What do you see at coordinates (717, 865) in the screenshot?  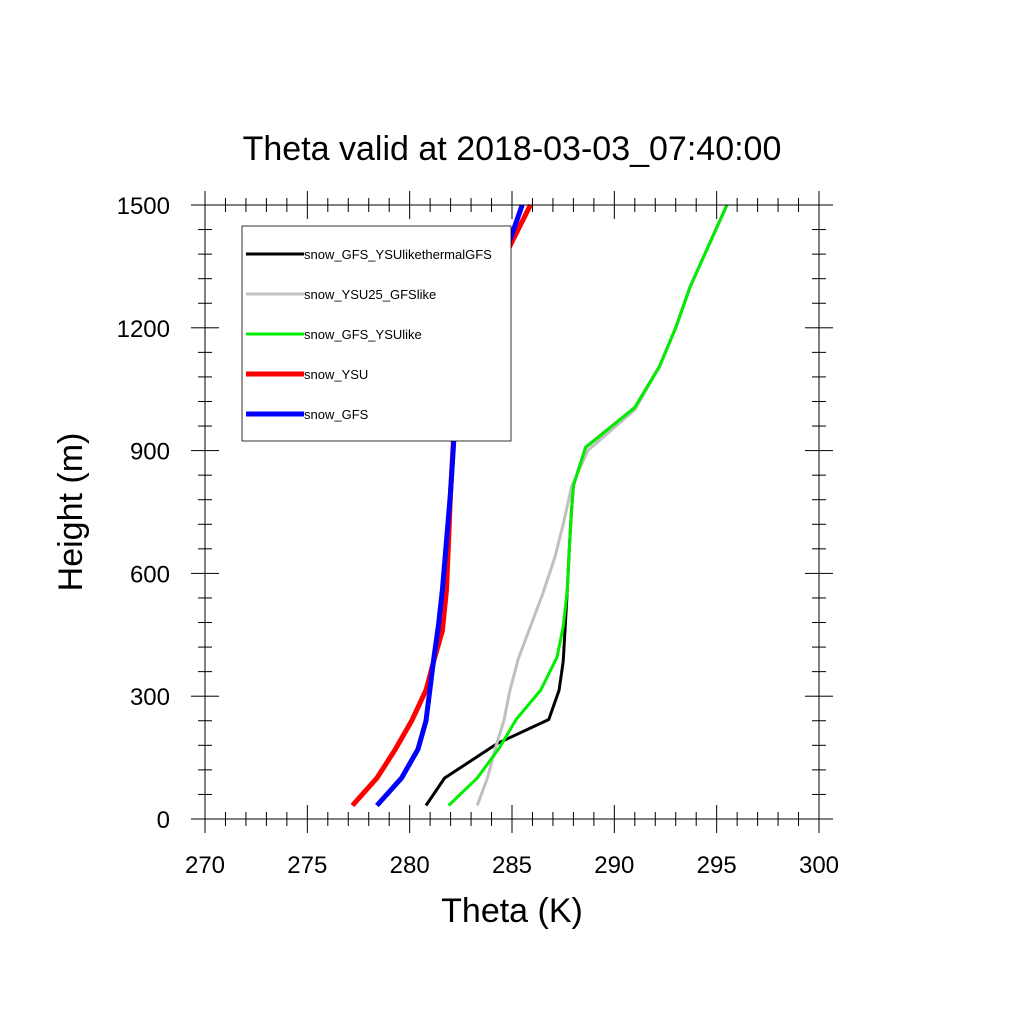 I see `x-tick-label: 295` at bounding box center [717, 865].